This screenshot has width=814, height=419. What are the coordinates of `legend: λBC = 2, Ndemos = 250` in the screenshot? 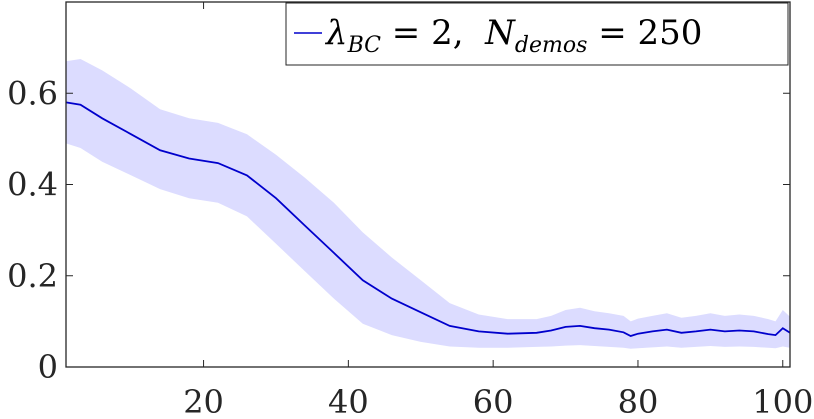 It's located at (537, 34).